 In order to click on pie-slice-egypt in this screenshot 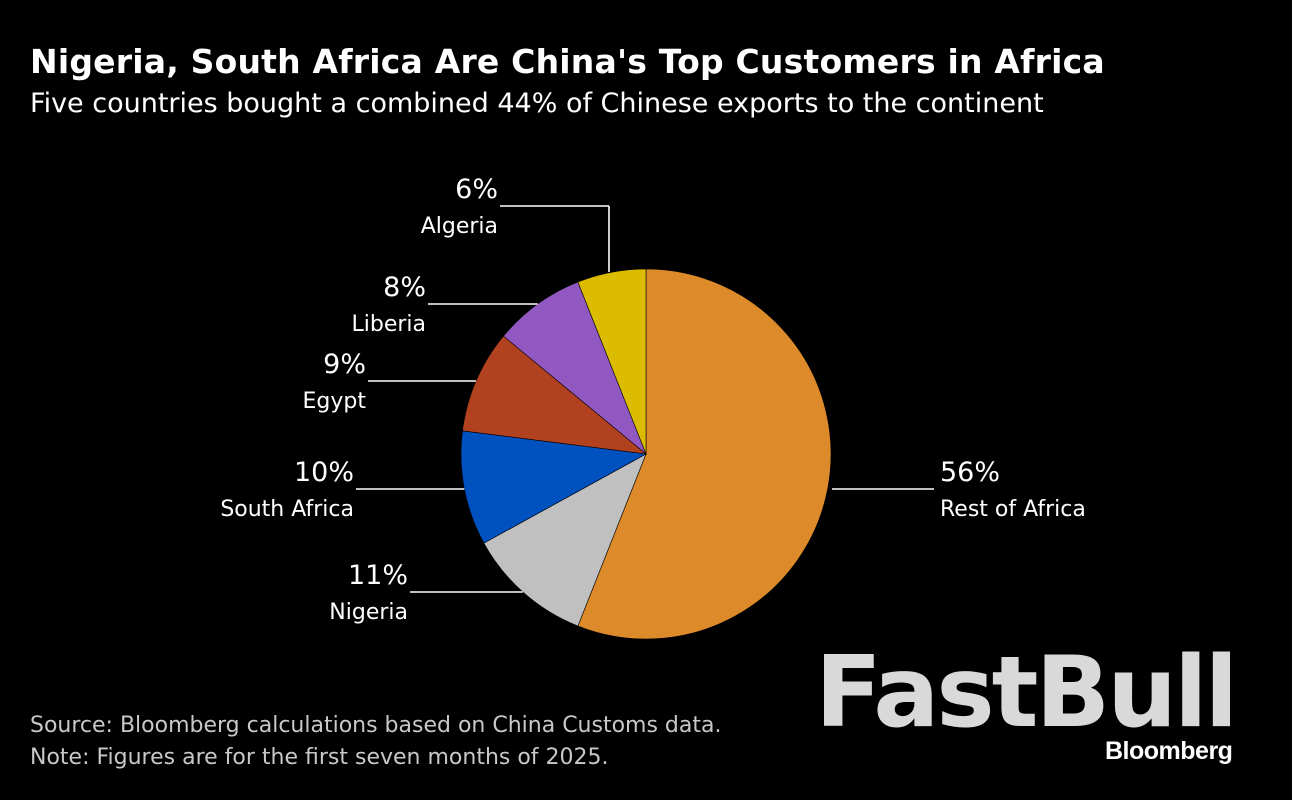, I will do `click(554, 395)`.